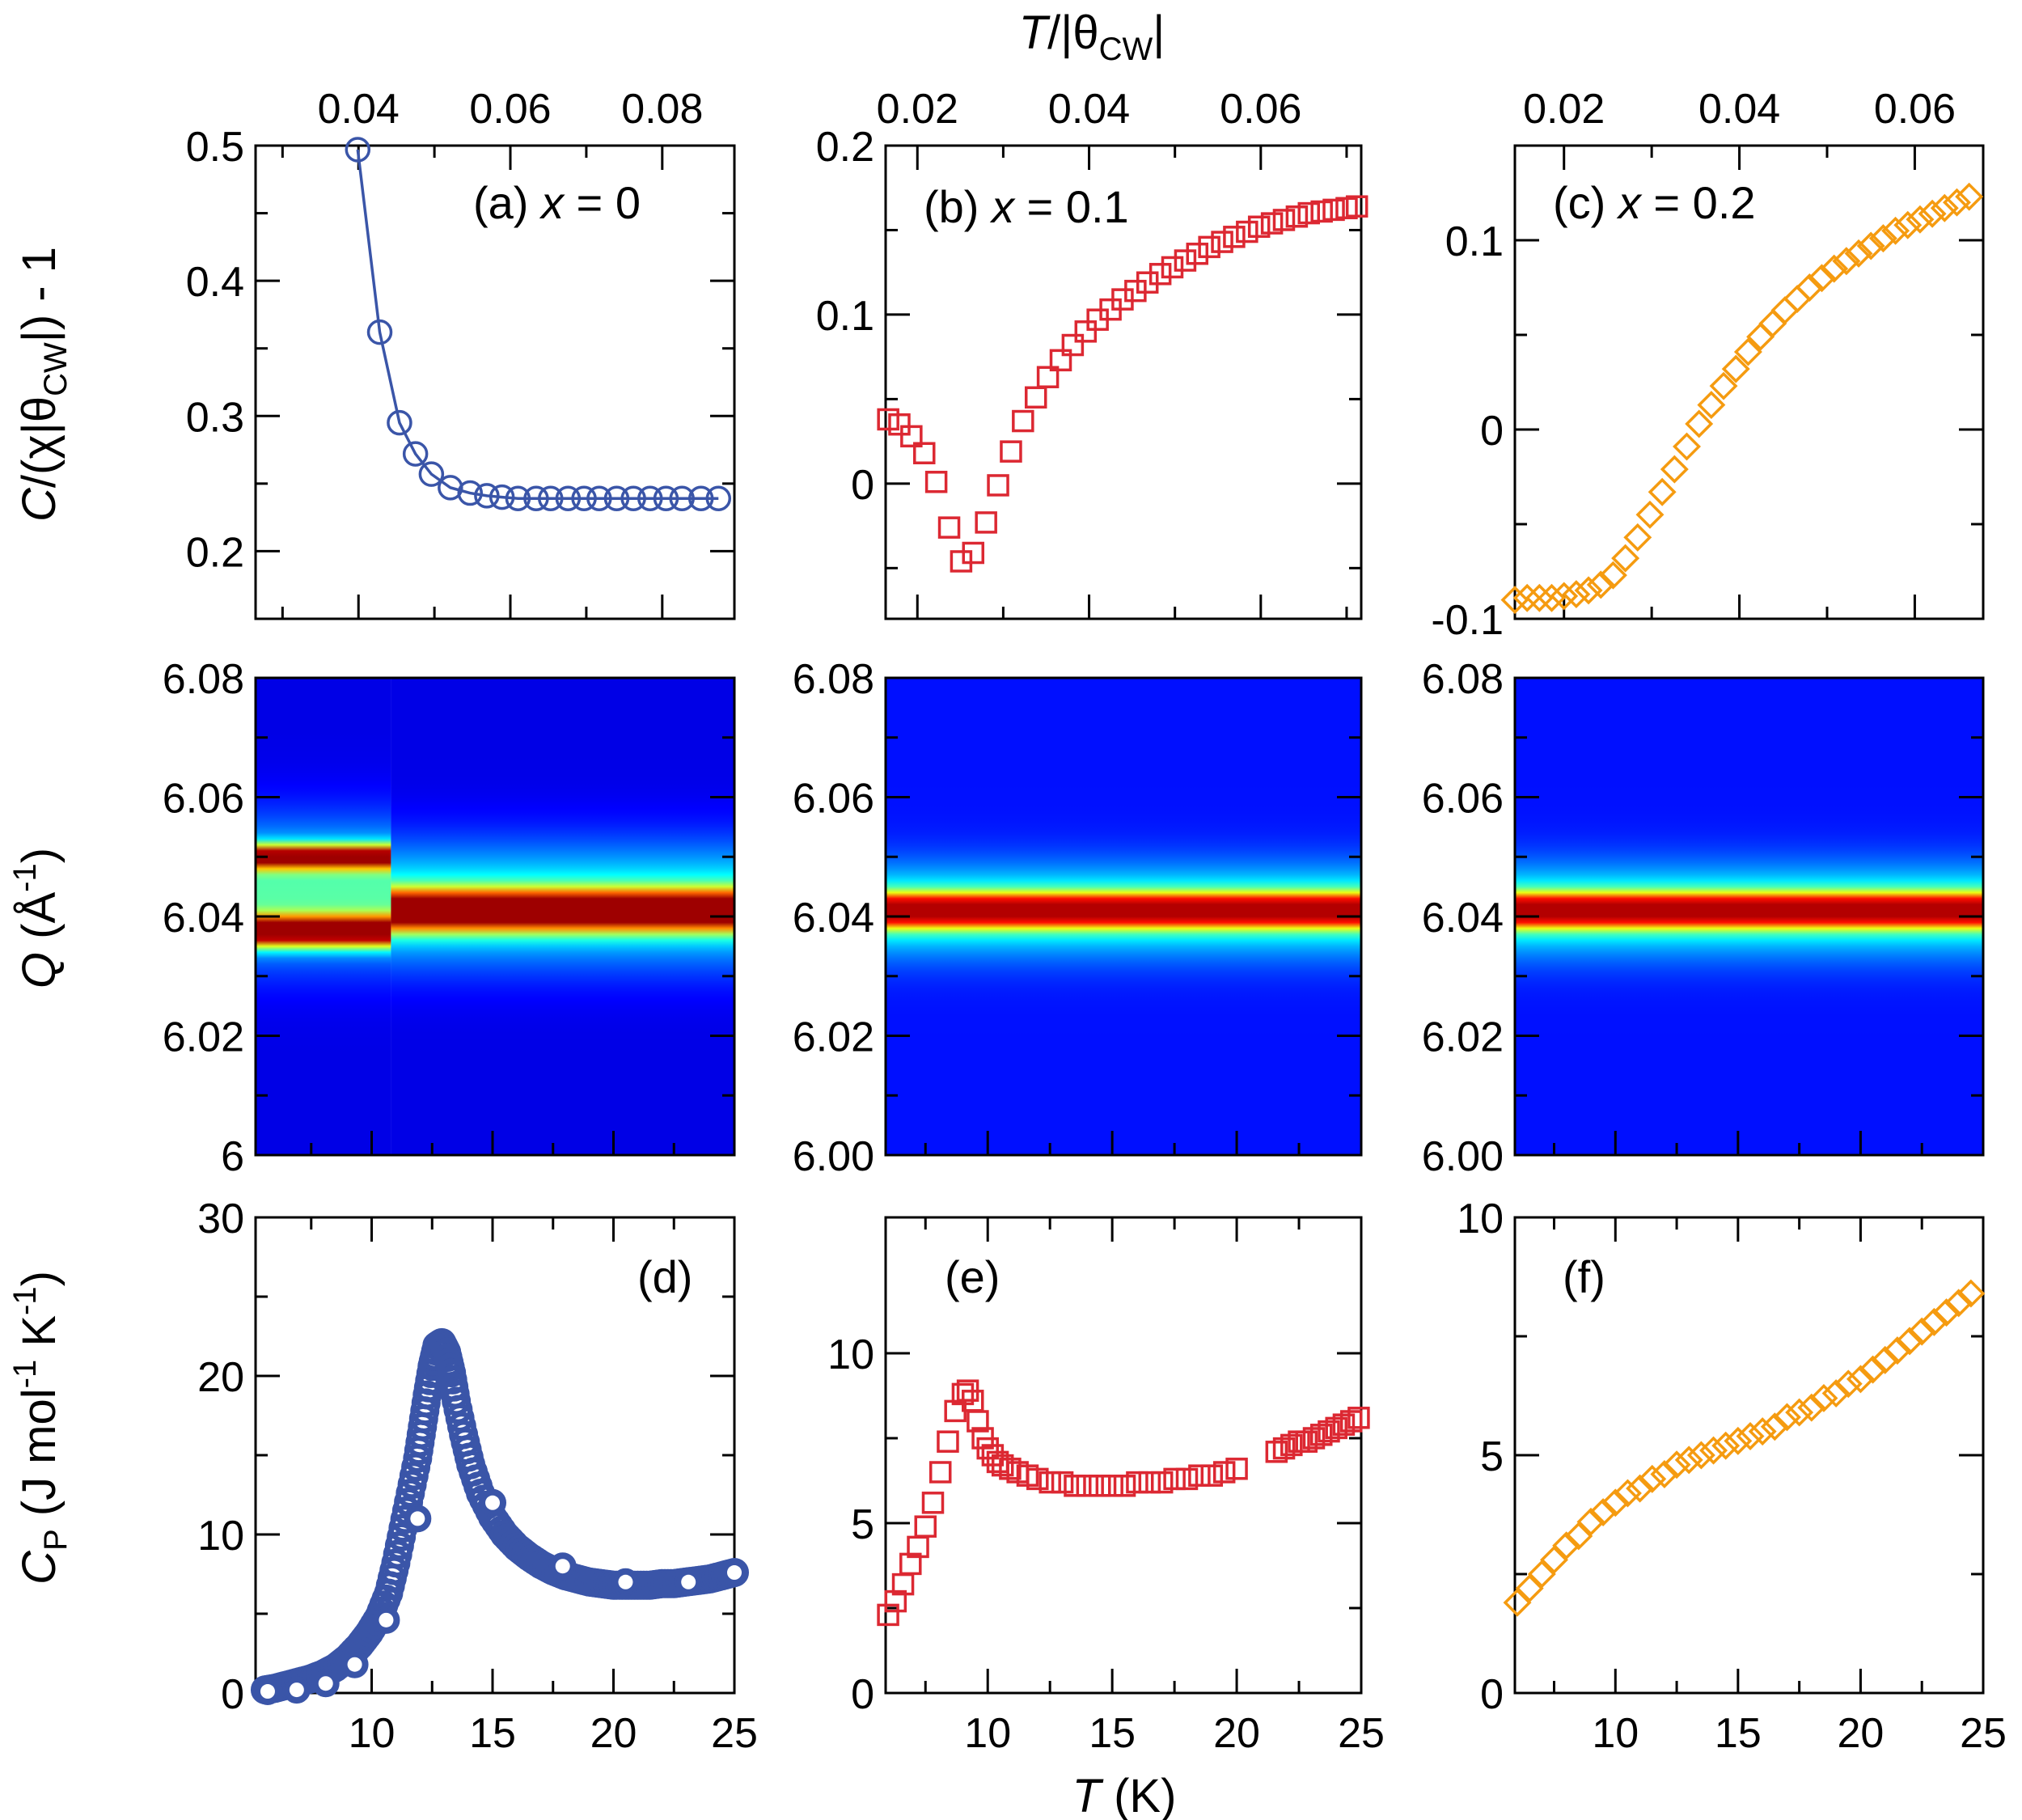  What do you see at coordinates (1564, 109) in the screenshot?
I see `panel-c-top-tick-label: 0.02` at bounding box center [1564, 109].